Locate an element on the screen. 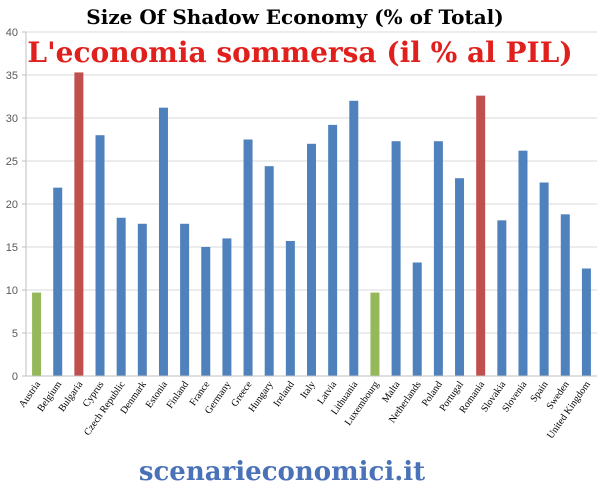  bar-portugal is located at coordinates (460, 277).